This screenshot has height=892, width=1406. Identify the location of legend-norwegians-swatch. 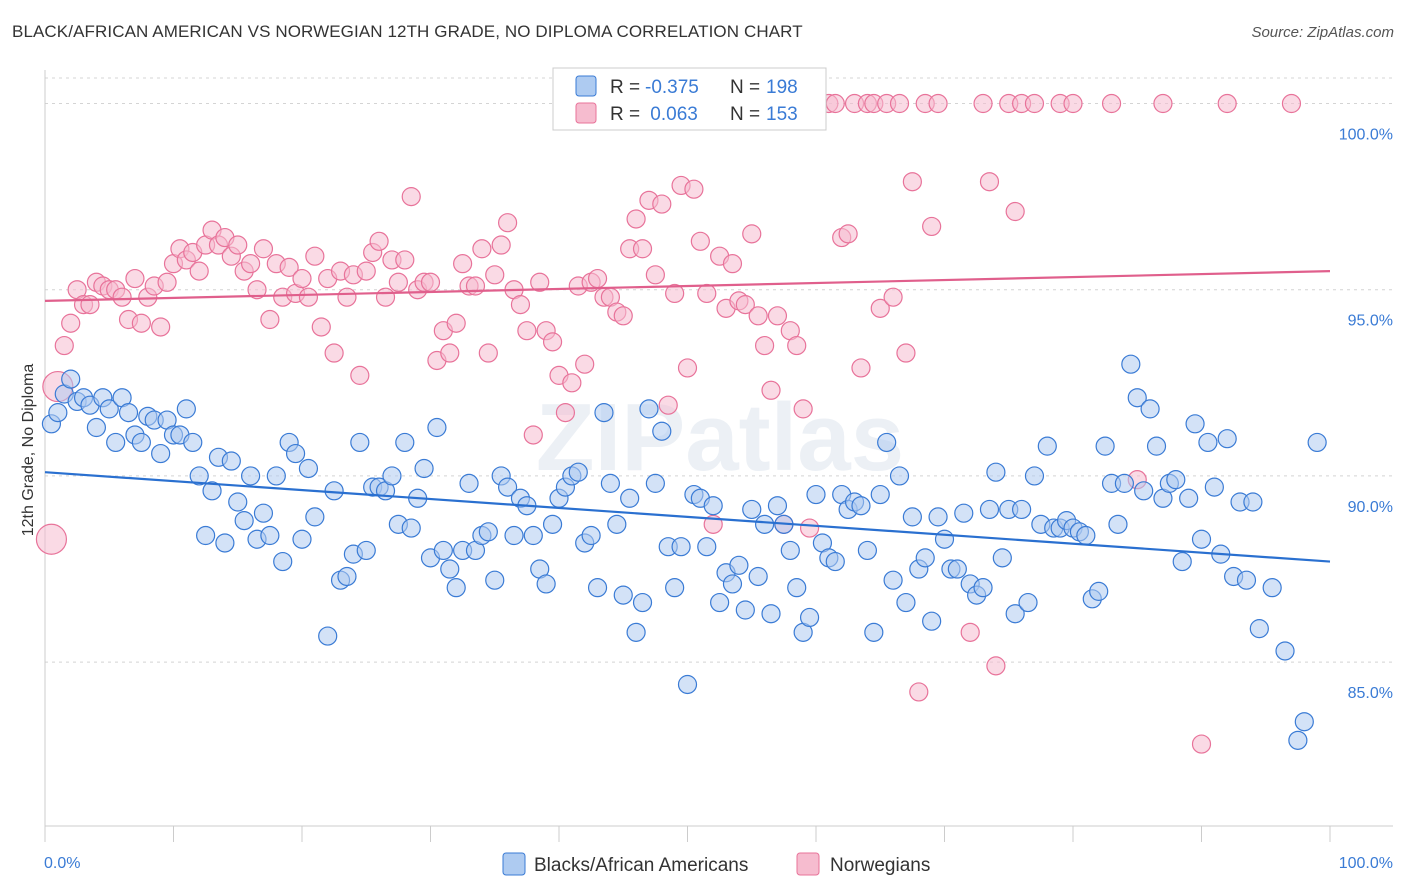
(808, 864).